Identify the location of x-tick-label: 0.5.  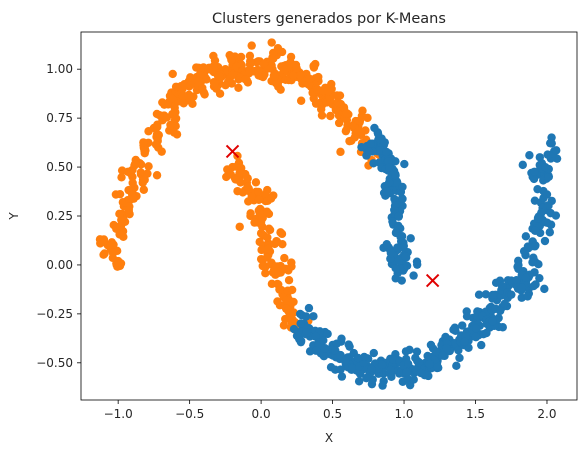
(332, 414).